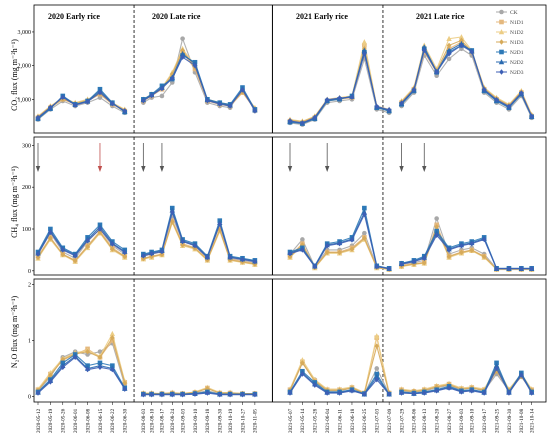  Describe the element at coordinates (231, 420) in the screenshot. I see `x-tick-label: 2020-10-19` at that location.